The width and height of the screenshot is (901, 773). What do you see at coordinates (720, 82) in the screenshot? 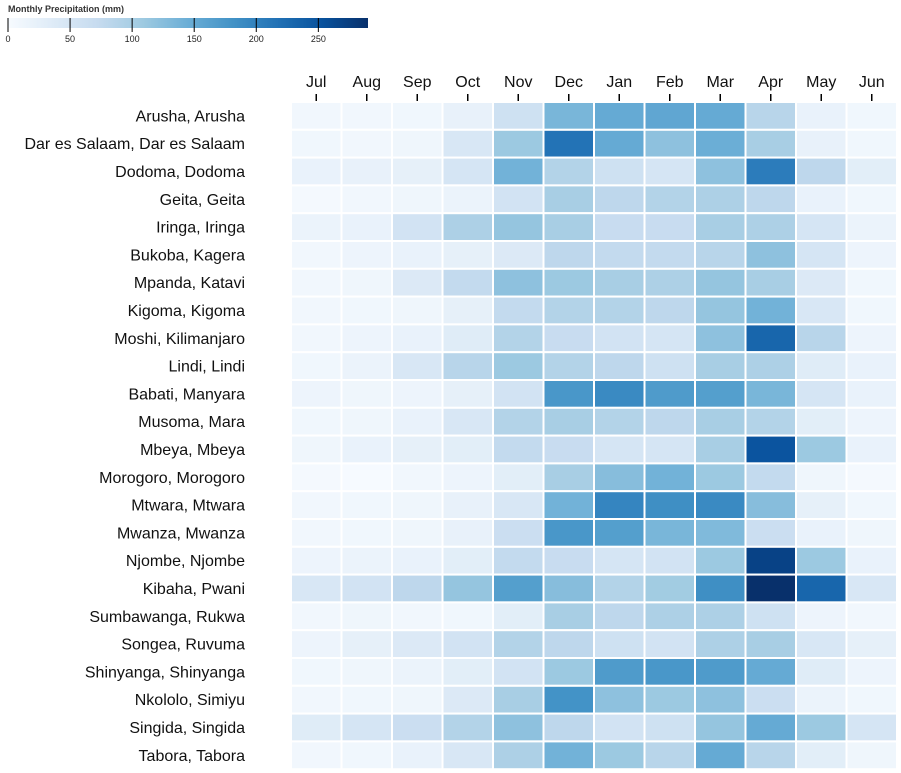
I see `month-label: Mar` at bounding box center [720, 82].